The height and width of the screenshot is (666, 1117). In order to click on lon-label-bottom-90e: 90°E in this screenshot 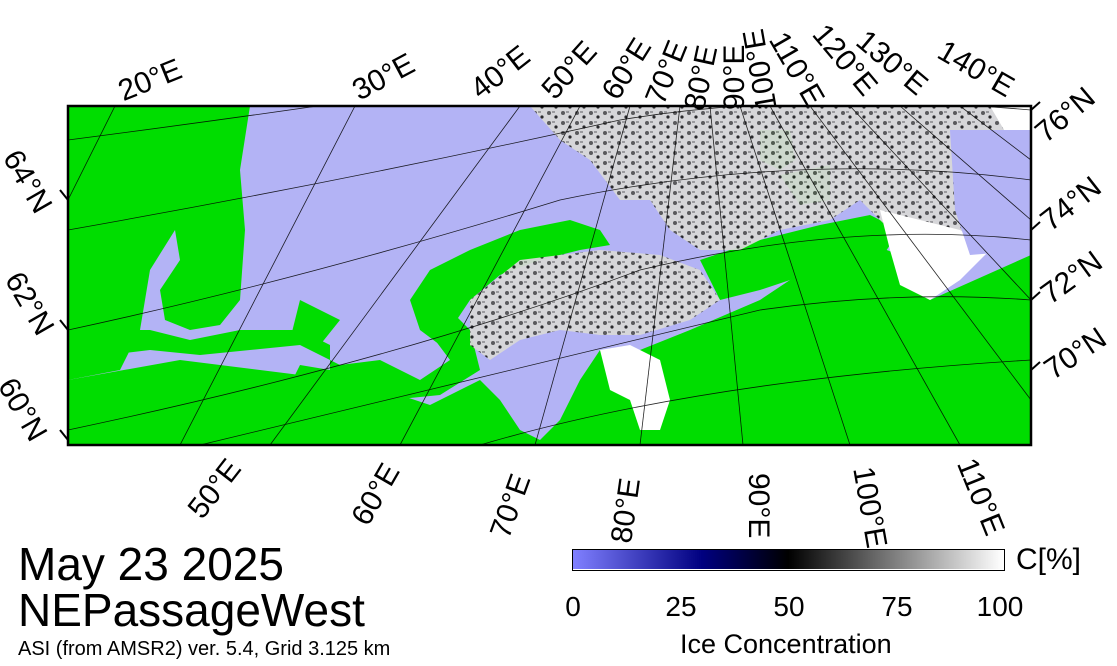, I will do `click(758, 506)`.